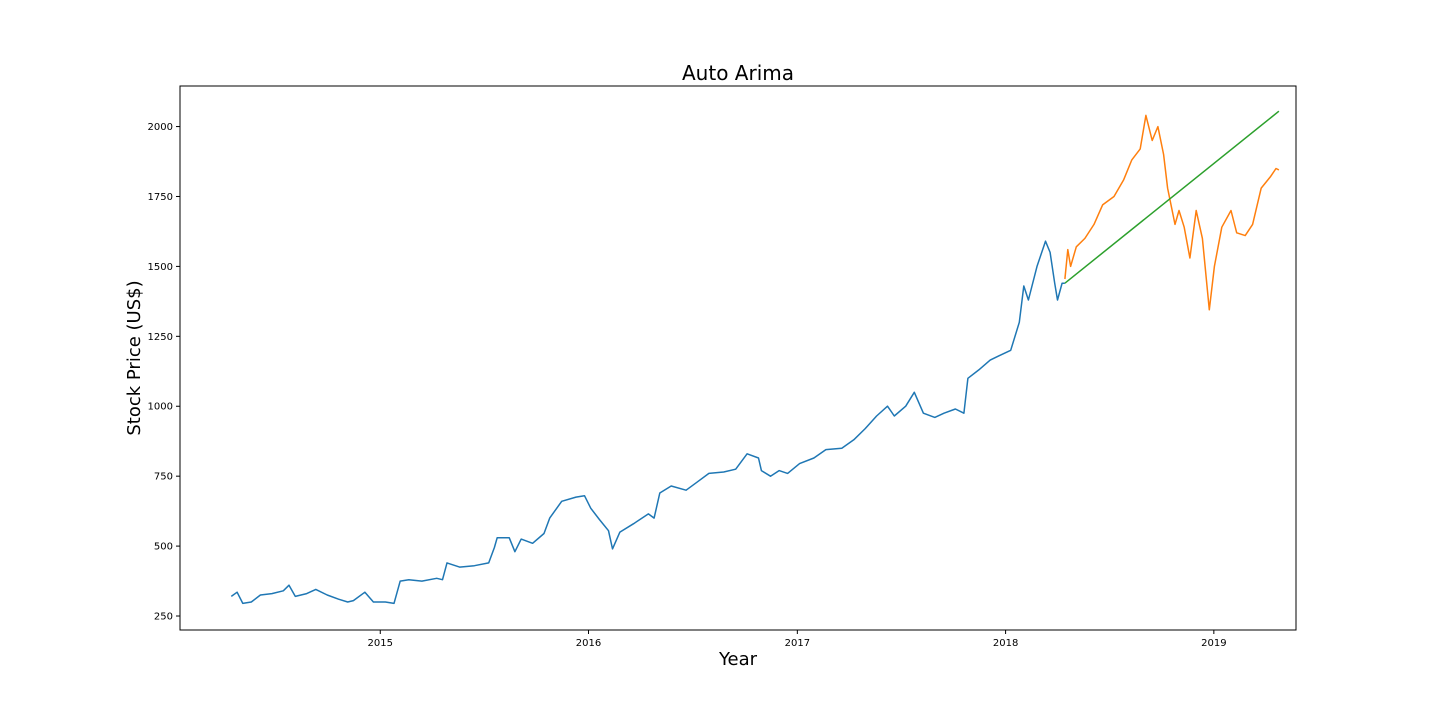 This screenshot has height=720, width=1440. What do you see at coordinates (738, 659) in the screenshot?
I see `x-axis-label: Year` at bounding box center [738, 659].